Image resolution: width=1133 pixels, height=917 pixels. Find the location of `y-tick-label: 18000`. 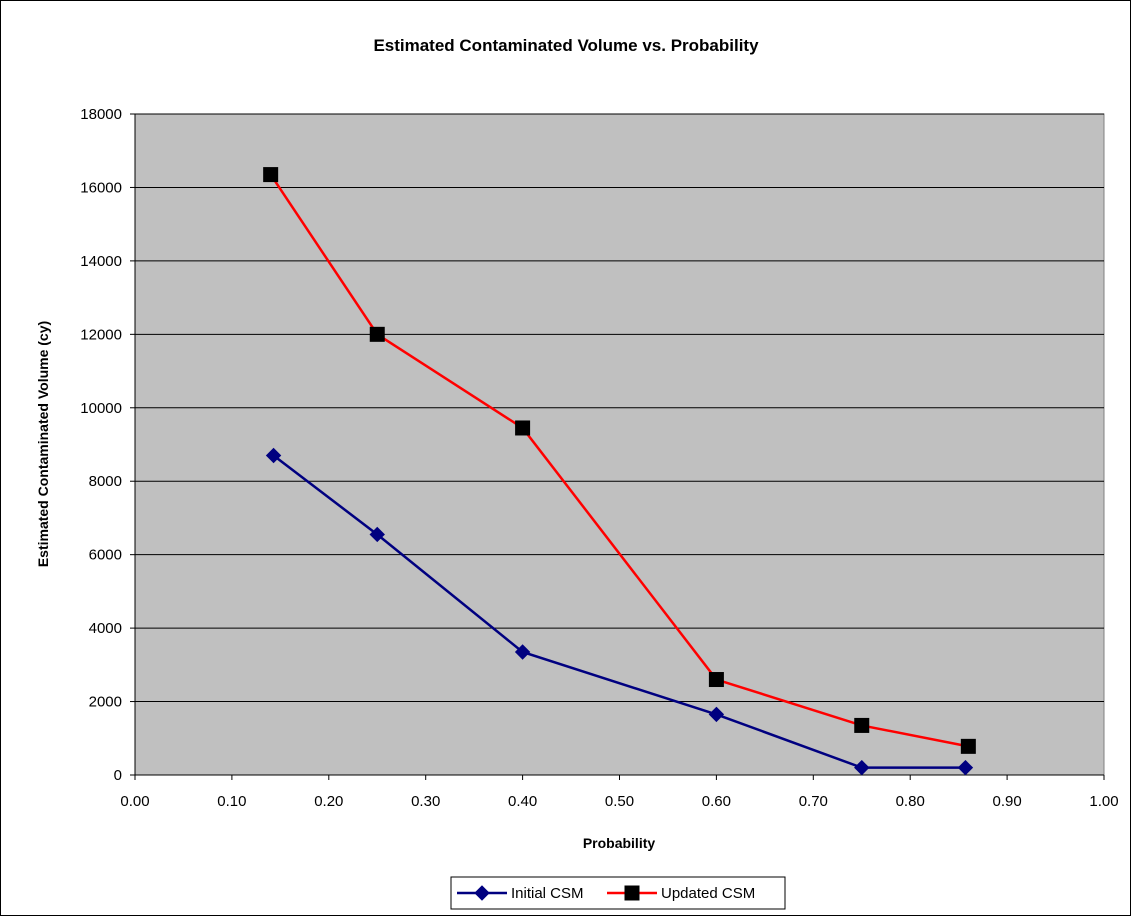

y-tick-label: 18000 is located at coordinates (101, 114).